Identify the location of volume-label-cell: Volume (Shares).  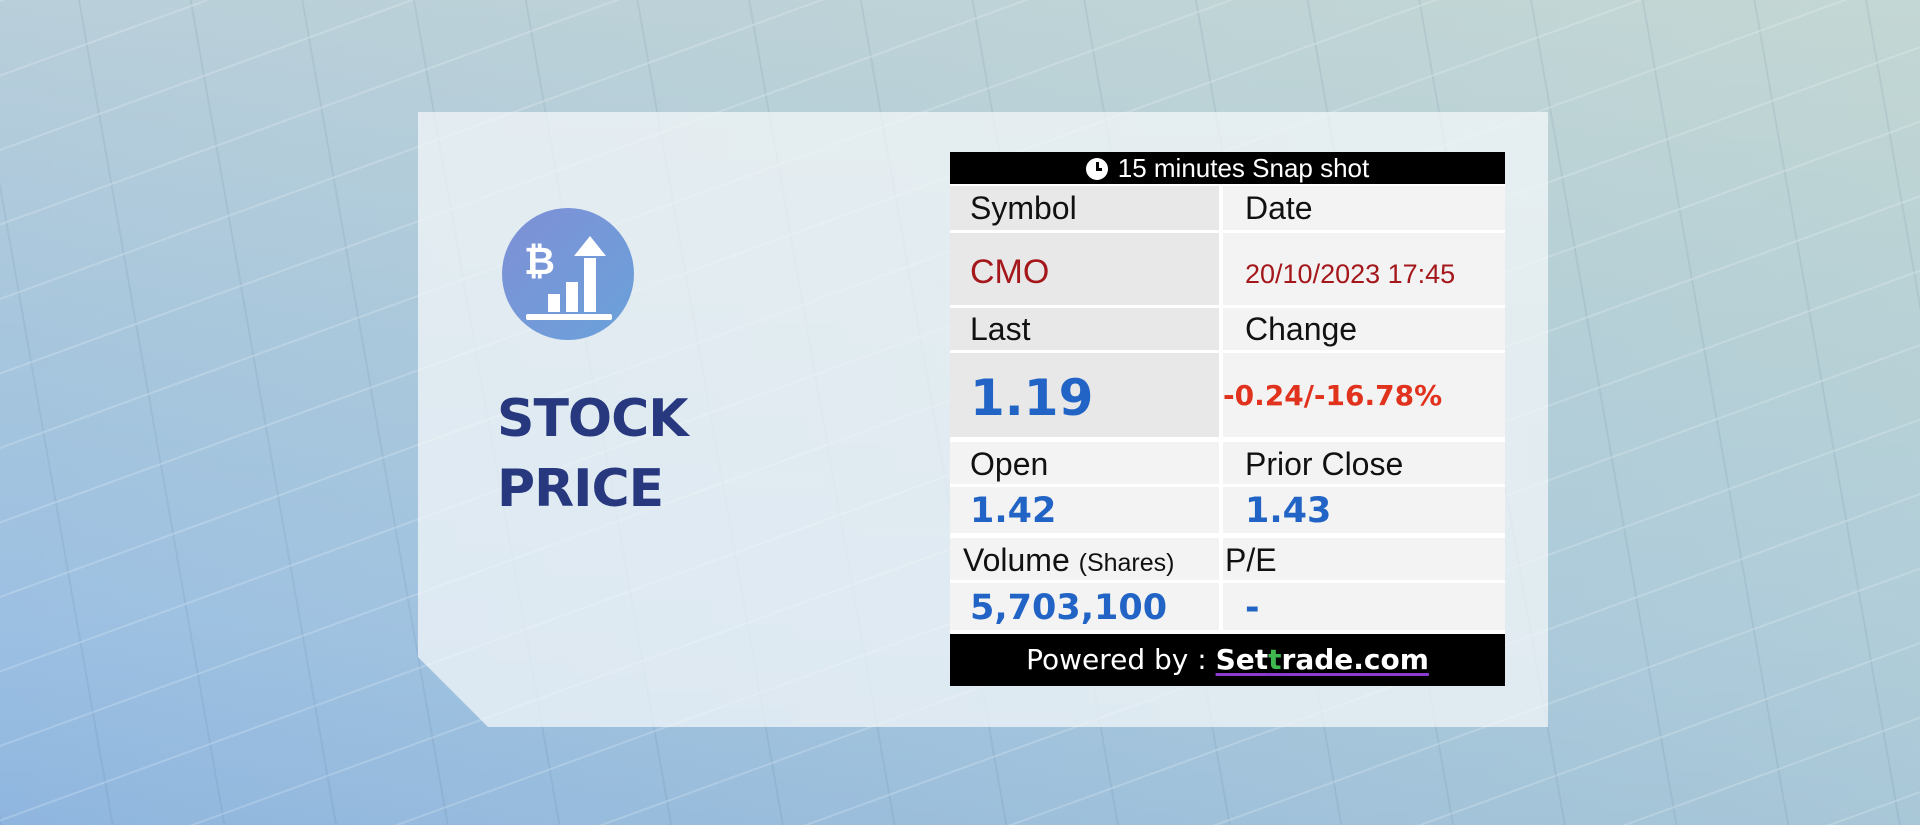
(1084, 559).